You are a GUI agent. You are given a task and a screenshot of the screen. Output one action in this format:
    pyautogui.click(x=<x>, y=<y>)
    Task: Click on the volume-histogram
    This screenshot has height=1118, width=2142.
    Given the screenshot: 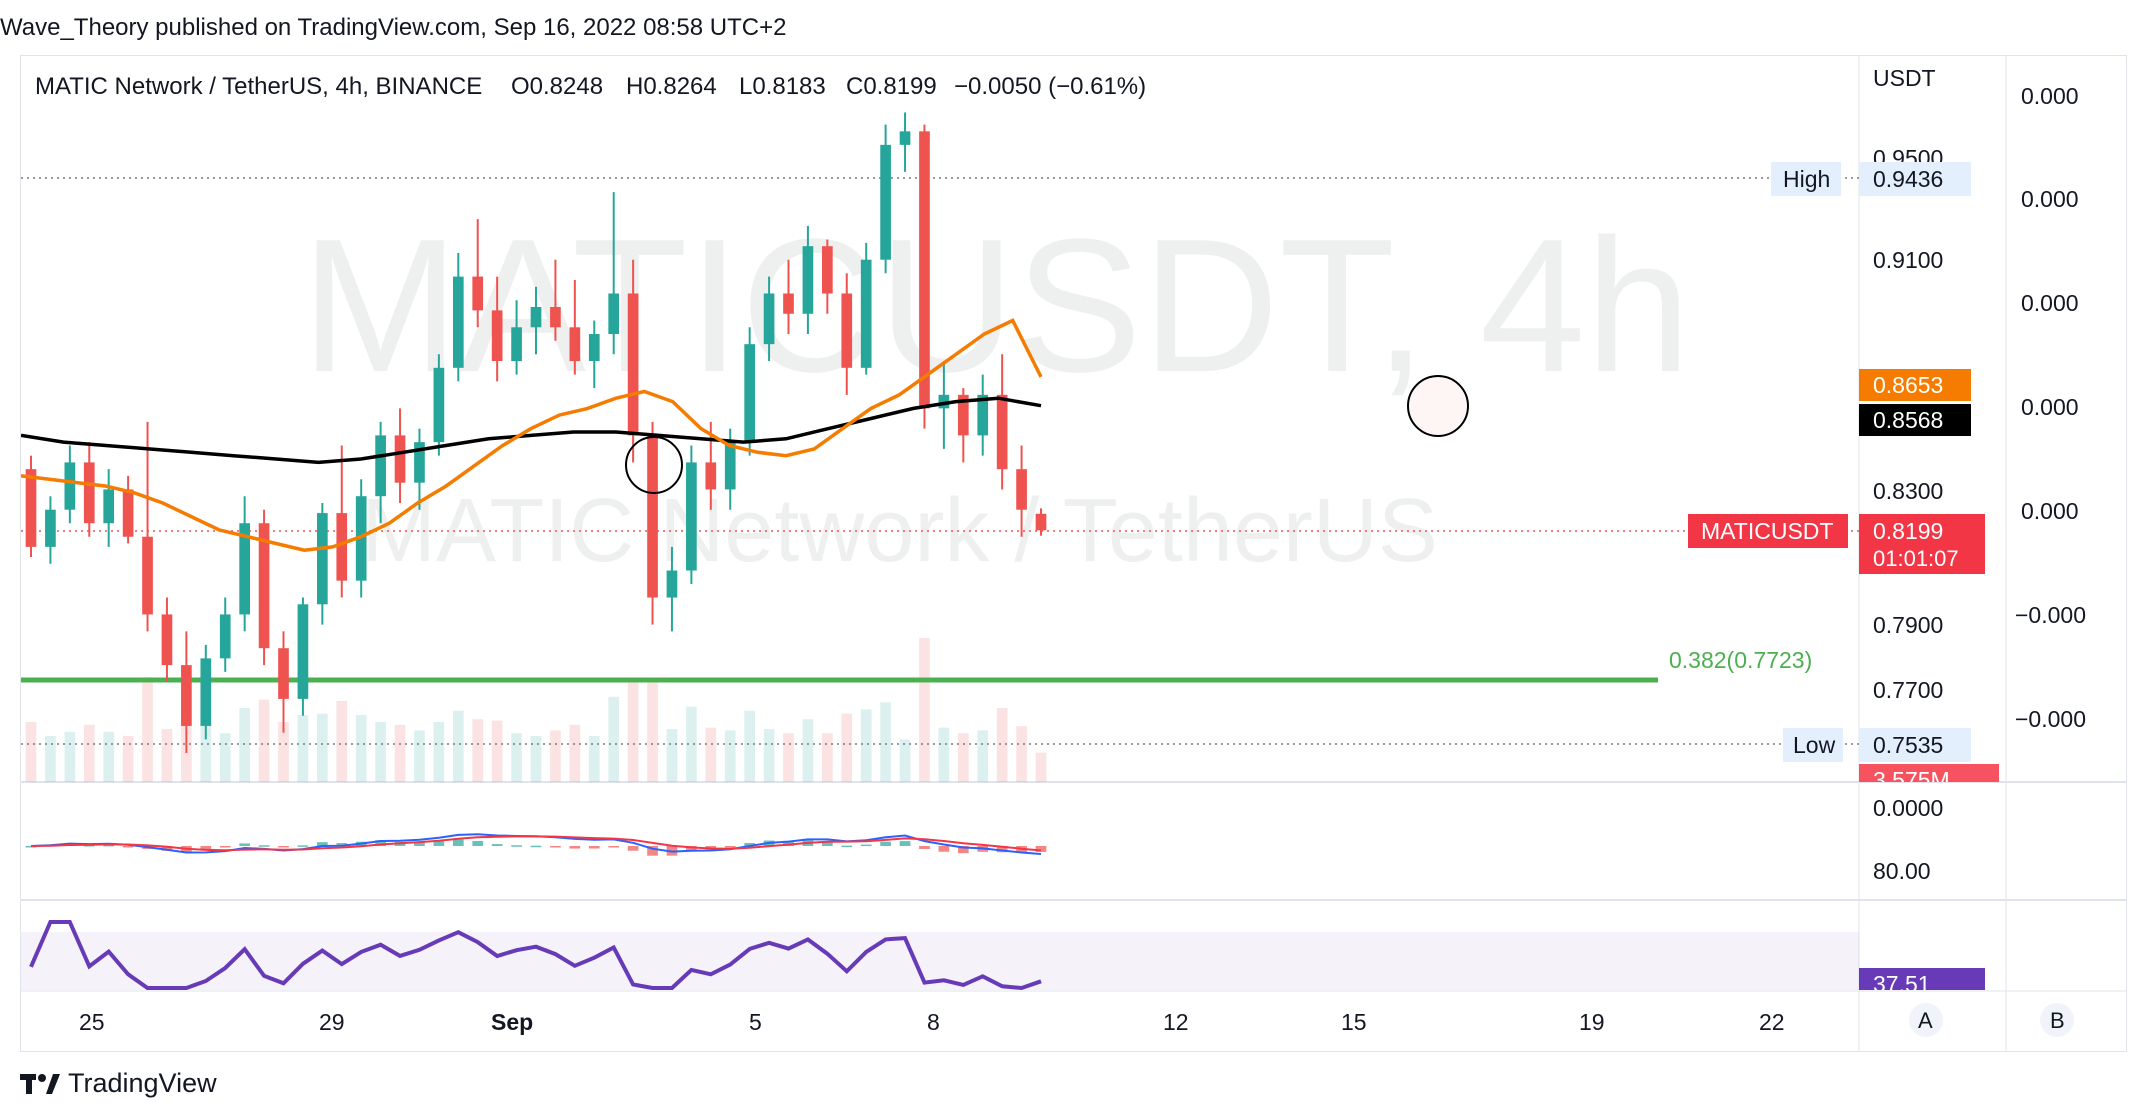 What is the action you would take?
    pyautogui.click(x=536, y=710)
    